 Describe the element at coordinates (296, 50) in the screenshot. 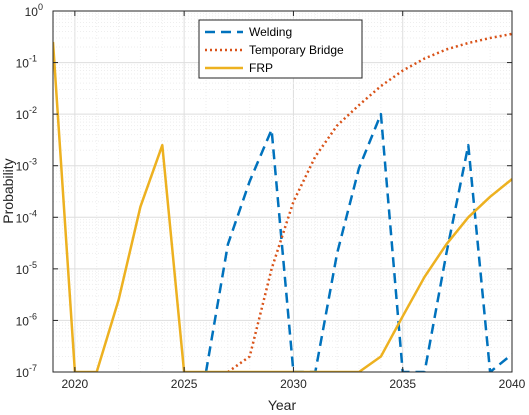

I see `legend-label-temporary-bridge: Temporary Bridge` at that location.